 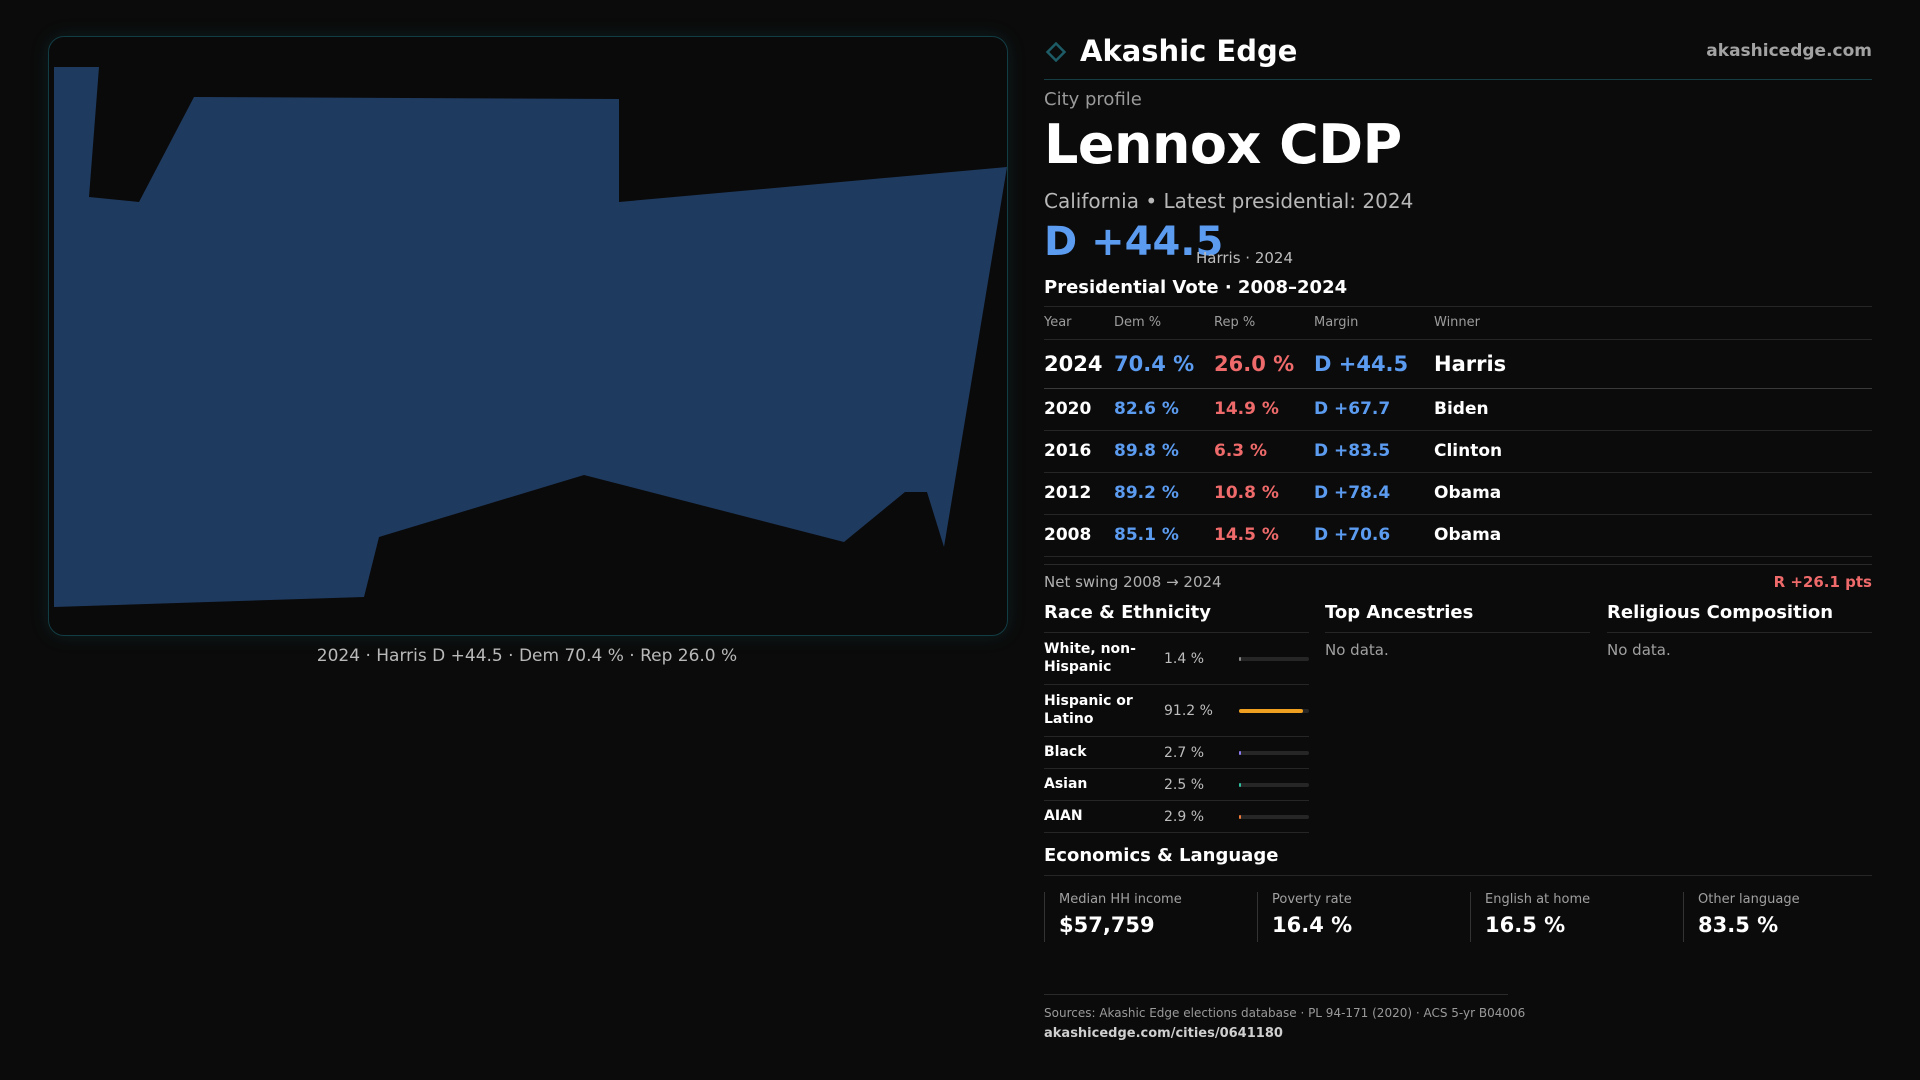 I want to click on stat-poverty-rate: Poverty rate 16.4 %, so click(x=1364, y=917).